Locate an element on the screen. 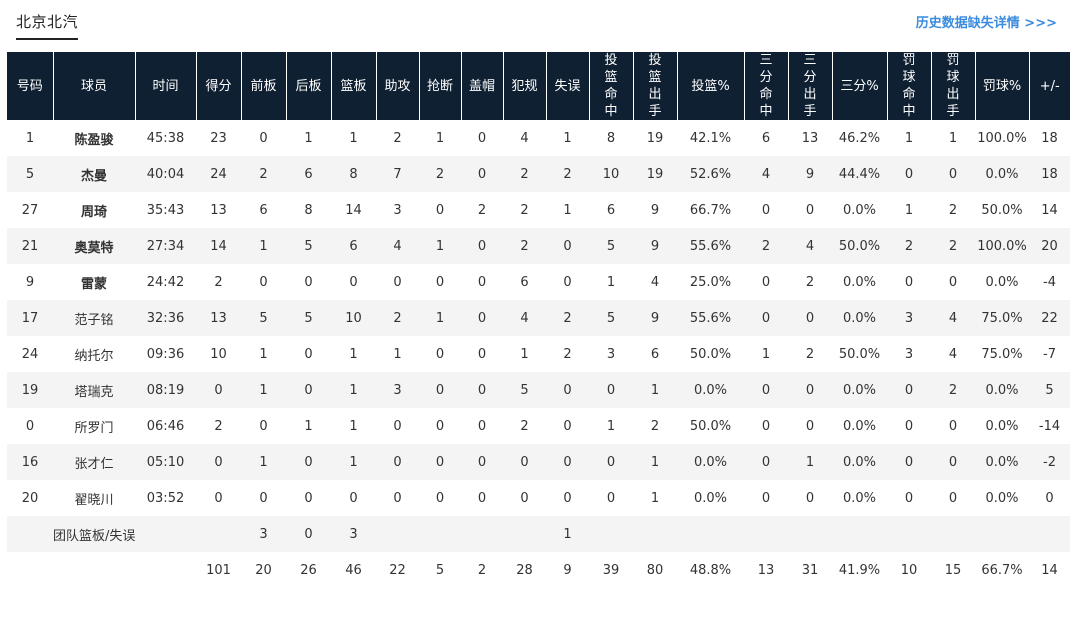 Image resolution: width=1073 pixels, height=617 pixels. team-stat-tpm is located at coordinates (766, 534).